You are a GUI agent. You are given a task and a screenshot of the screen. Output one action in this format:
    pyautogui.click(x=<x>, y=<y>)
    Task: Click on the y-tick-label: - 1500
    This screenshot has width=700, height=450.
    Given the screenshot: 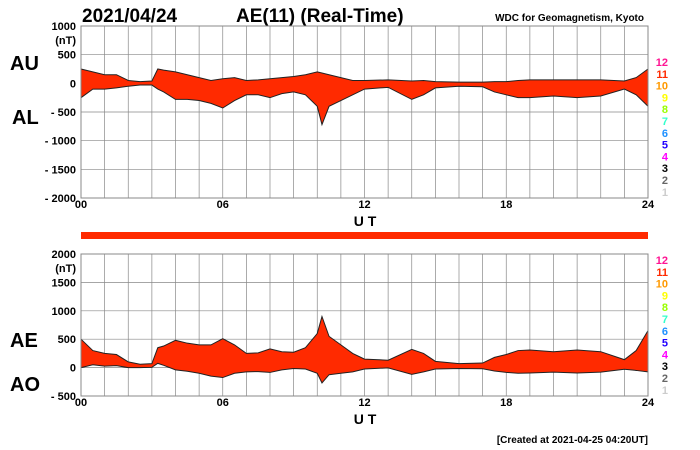 What is the action you would take?
    pyautogui.click(x=60, y=170)
    